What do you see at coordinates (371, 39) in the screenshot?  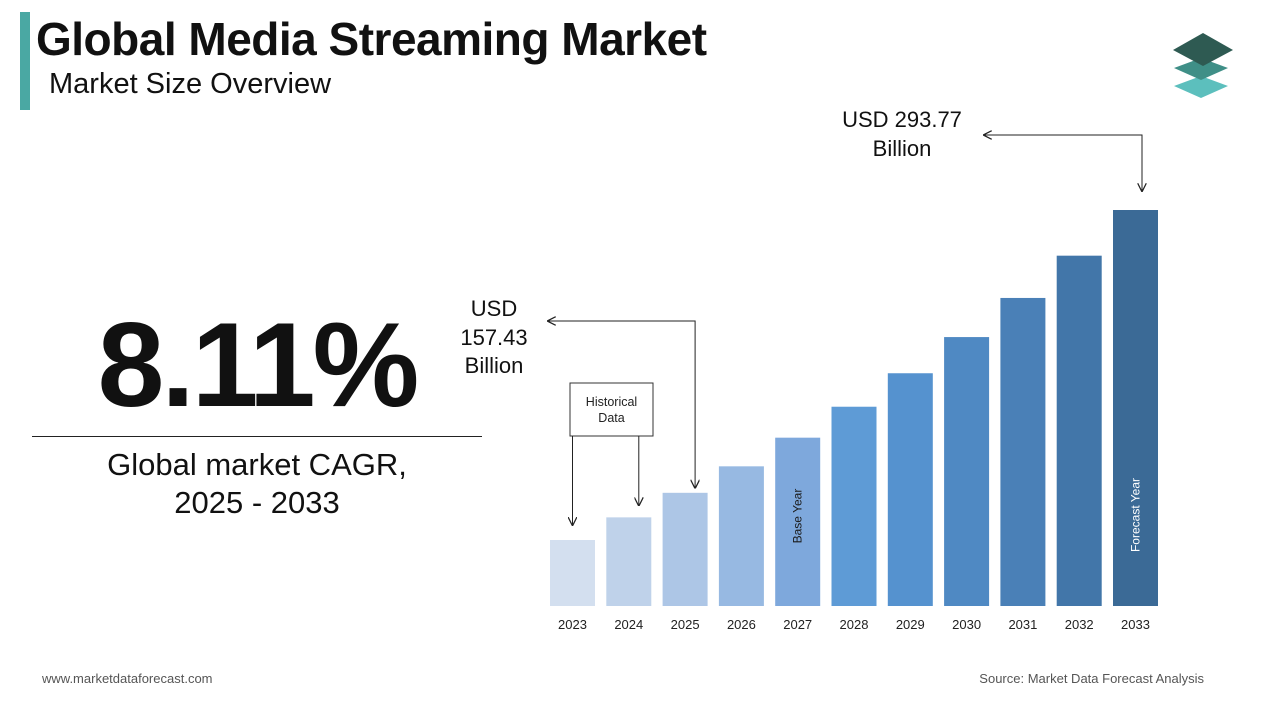 I see `page-title: Global Media Streaming Market` at bounding box center [371, 39].